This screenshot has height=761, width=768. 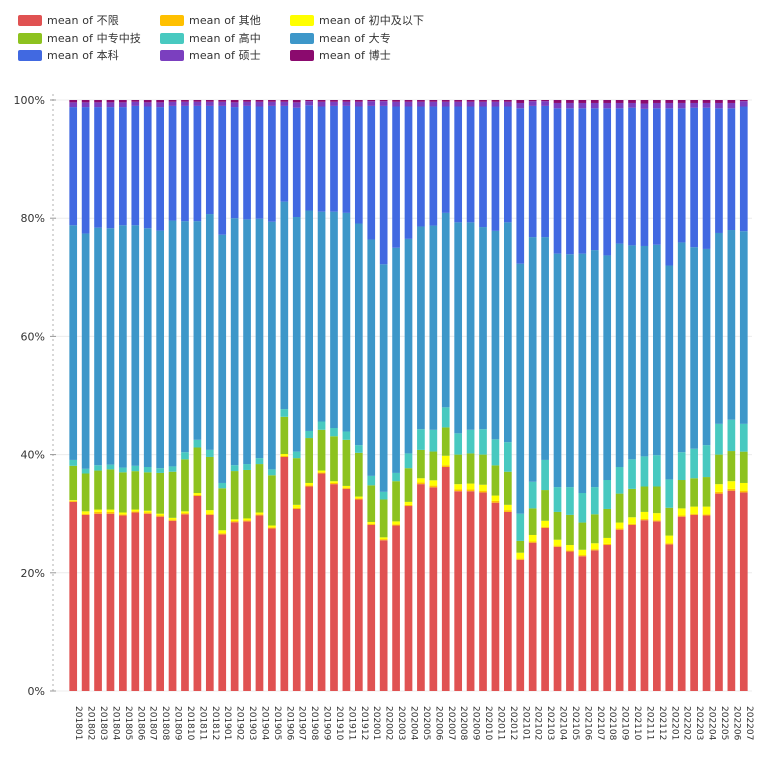 What do you see at coordinates (355, 55) in the screenshot?
I see `legend-label: mean of 博士` at bounding box center [355, 55].